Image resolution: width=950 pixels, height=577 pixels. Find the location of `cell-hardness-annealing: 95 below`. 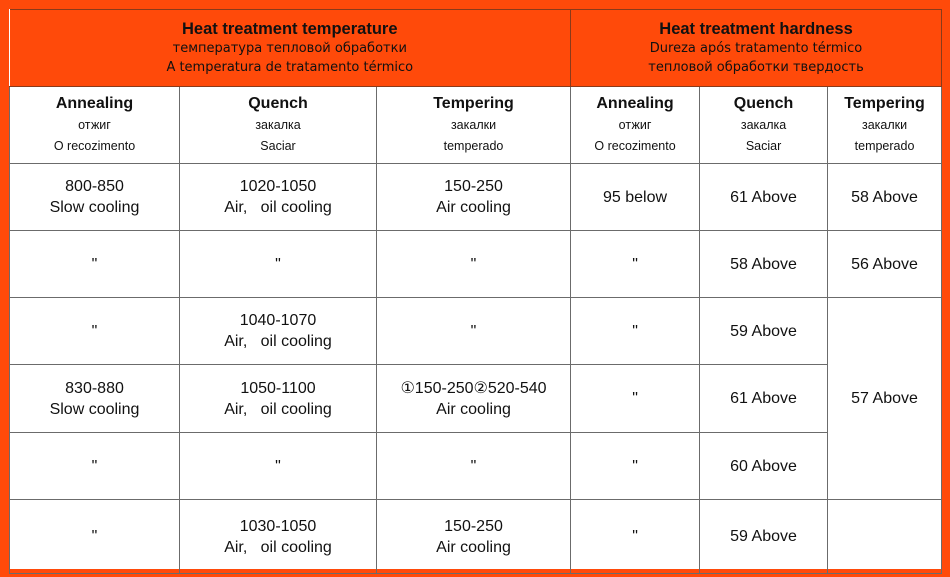

cell-hardness-annealing: 95 below is located at coordinates (635, 197).